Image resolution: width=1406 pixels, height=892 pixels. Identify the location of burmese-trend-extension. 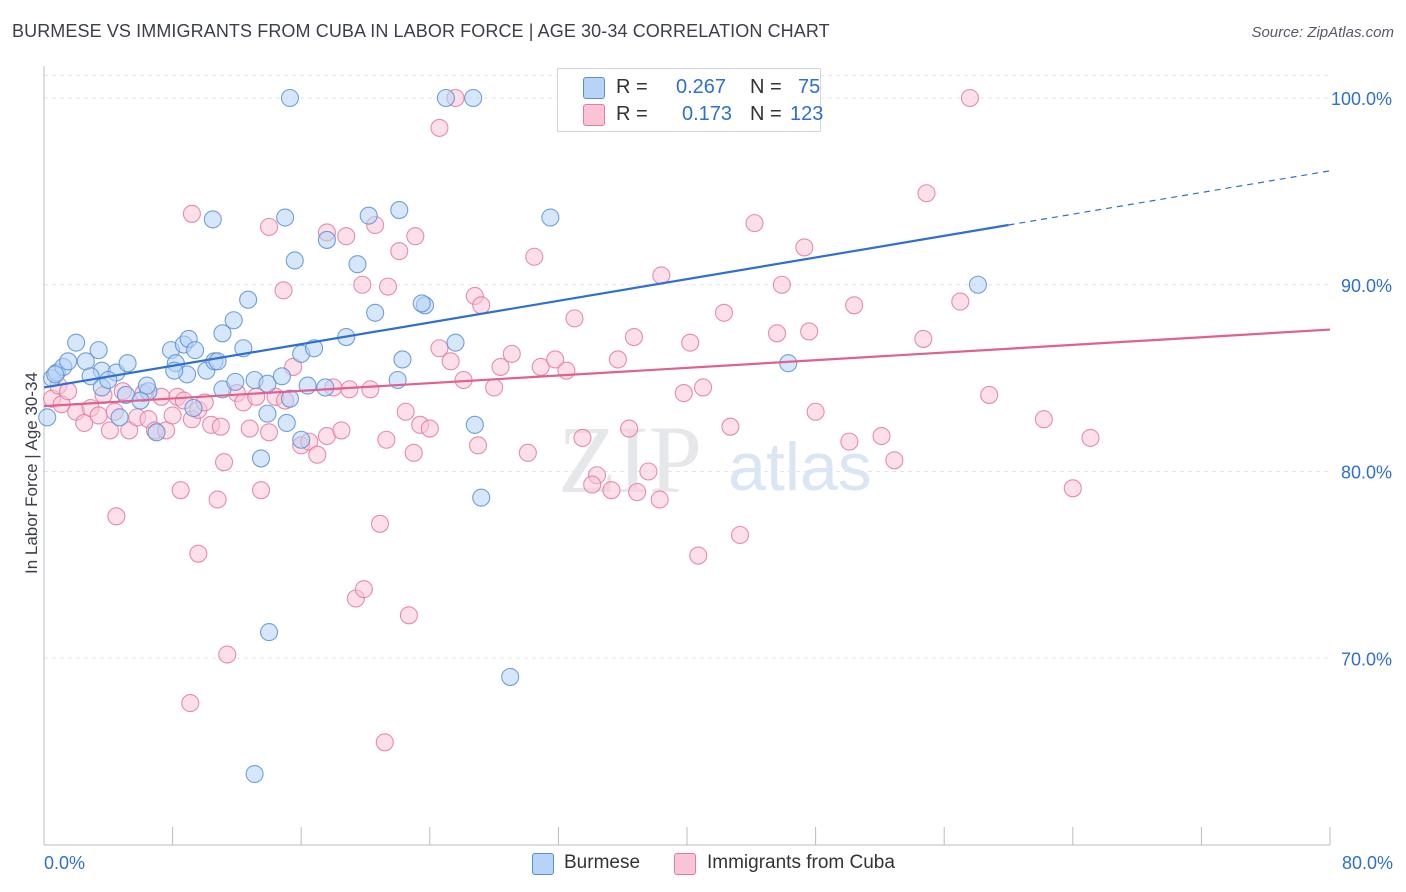
(1169, 198).